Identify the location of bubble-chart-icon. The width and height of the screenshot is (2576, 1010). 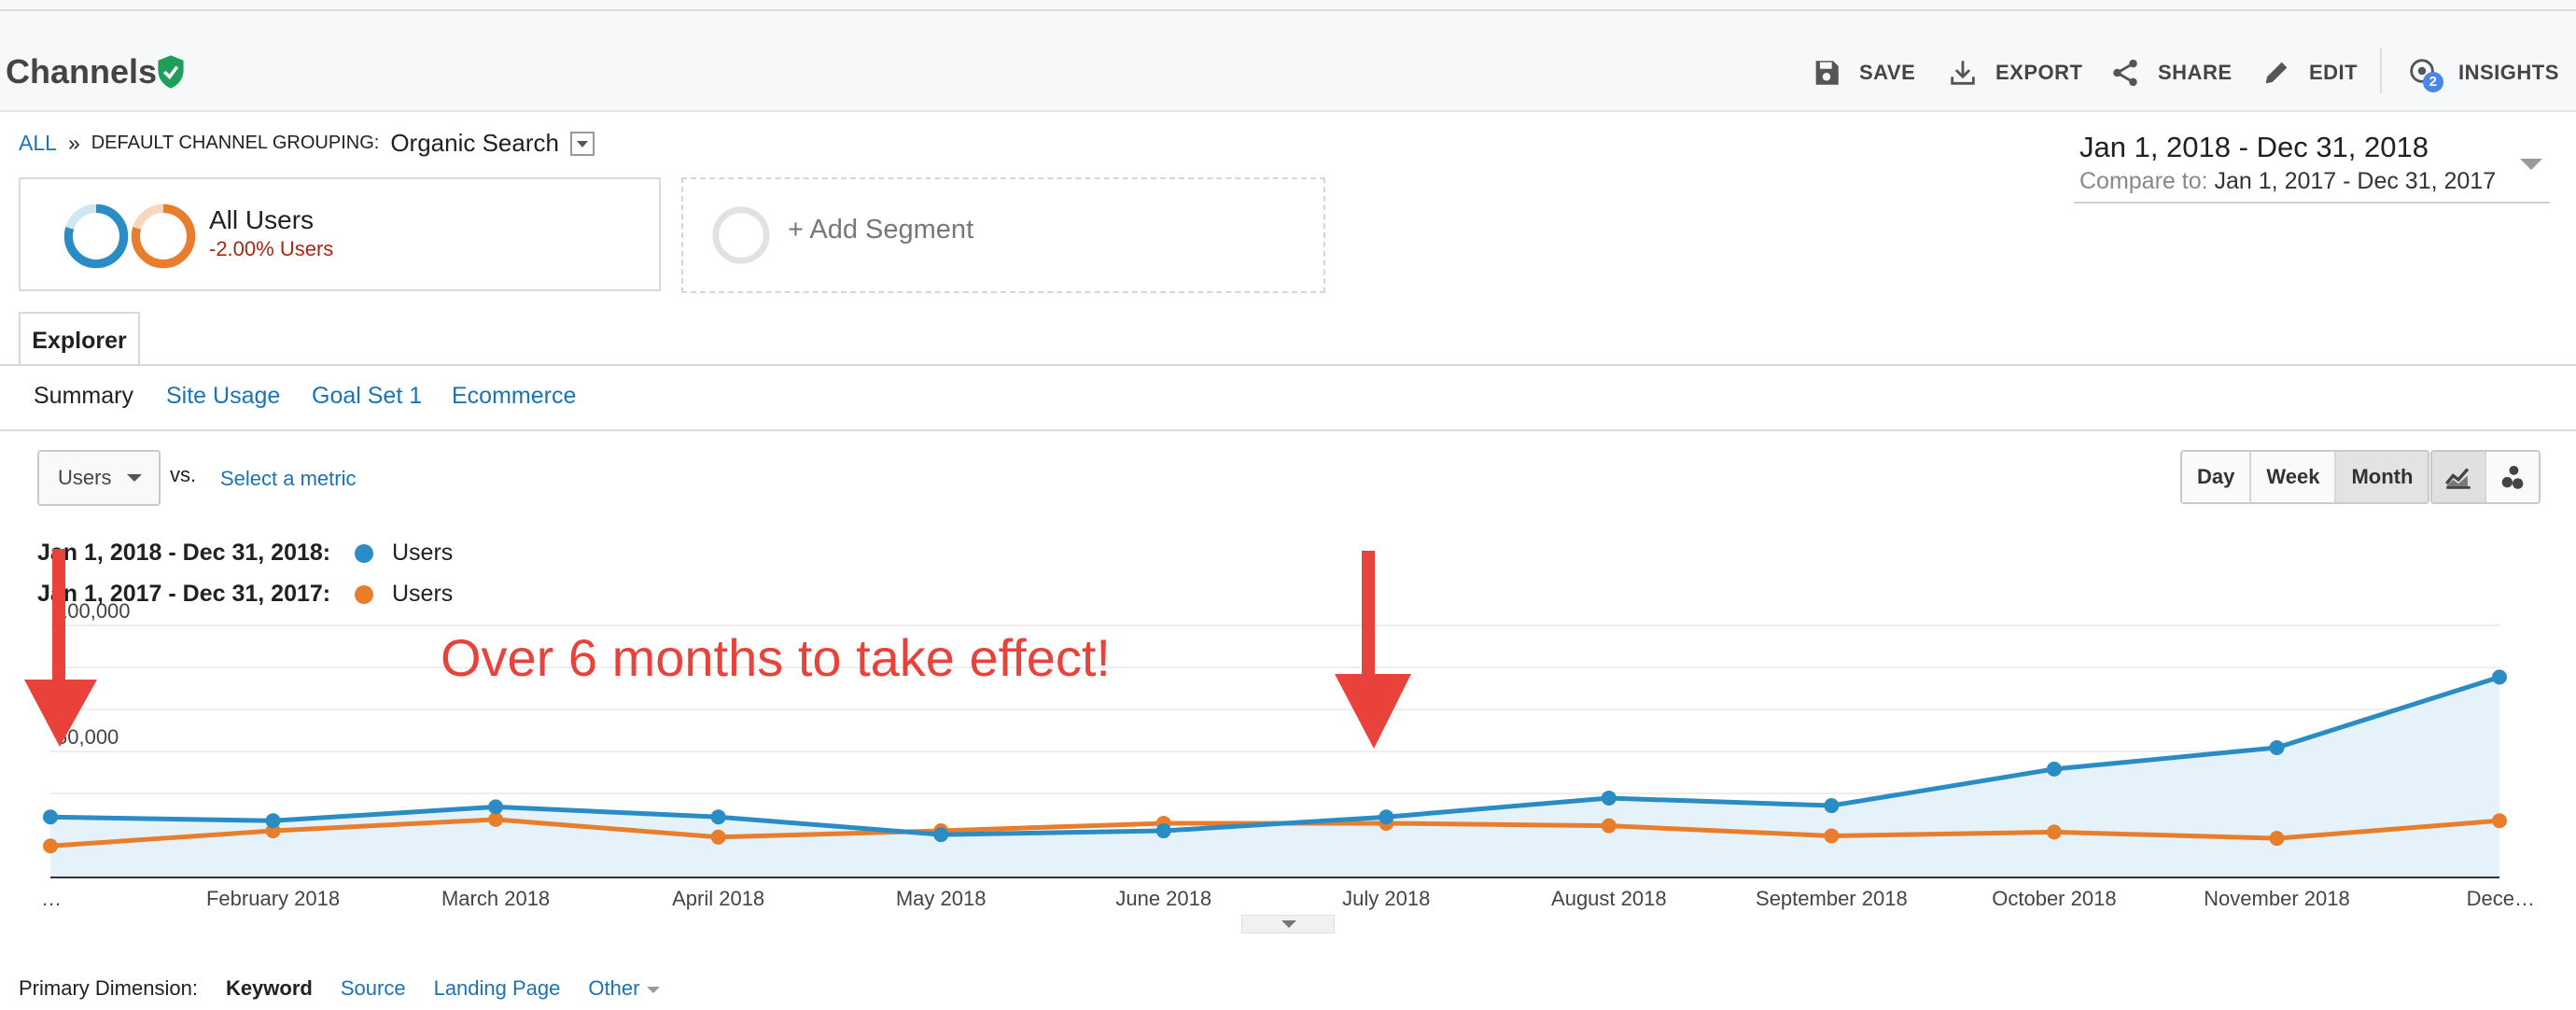
(2512, 477).